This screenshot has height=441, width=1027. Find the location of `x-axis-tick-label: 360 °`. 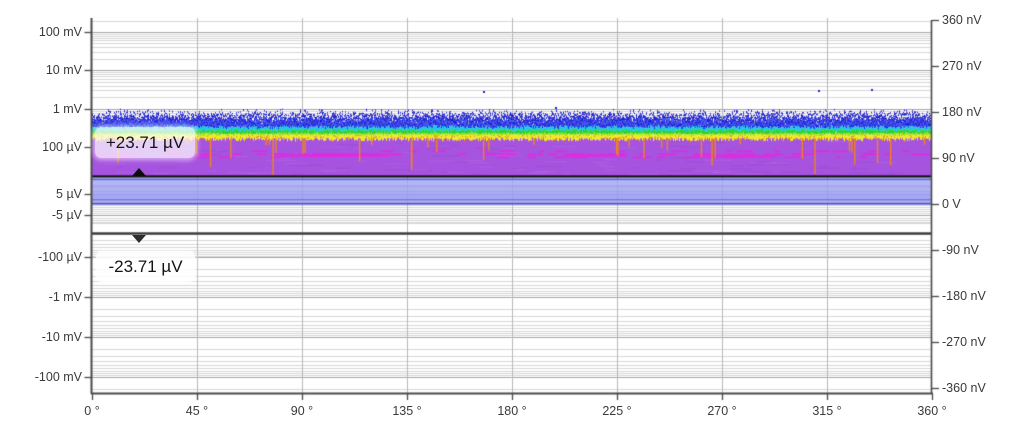

x-axis-tick-label: 360 ° is located at coordinates (932, 411).